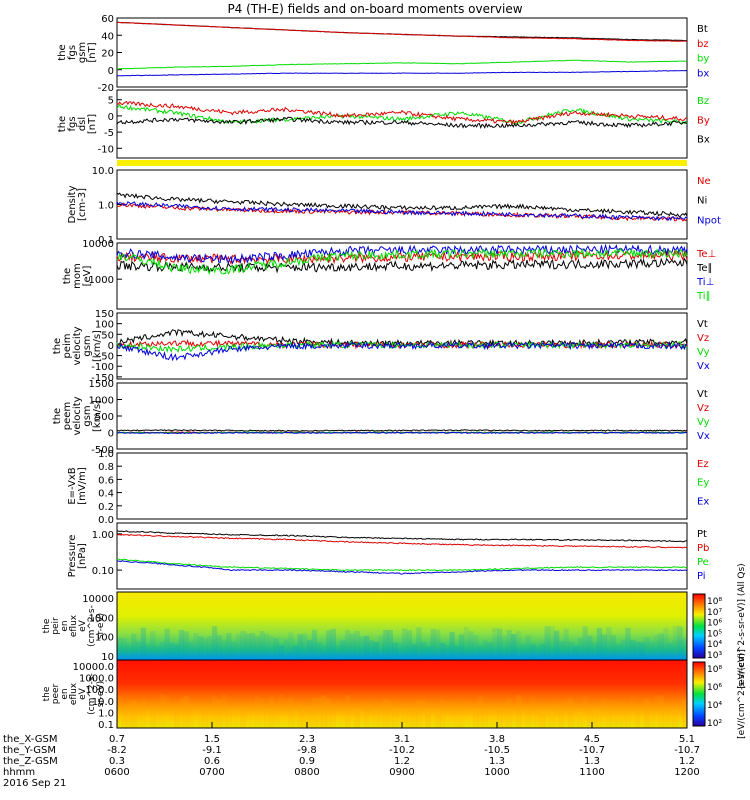 The height and width of the screenshot is (800, 750). Describe the element at coordinates (742, 625) in the screenshot. I see `colorbar-label: [eV/(cm^2-s-sr-eV)] (All Qs)` at that location.